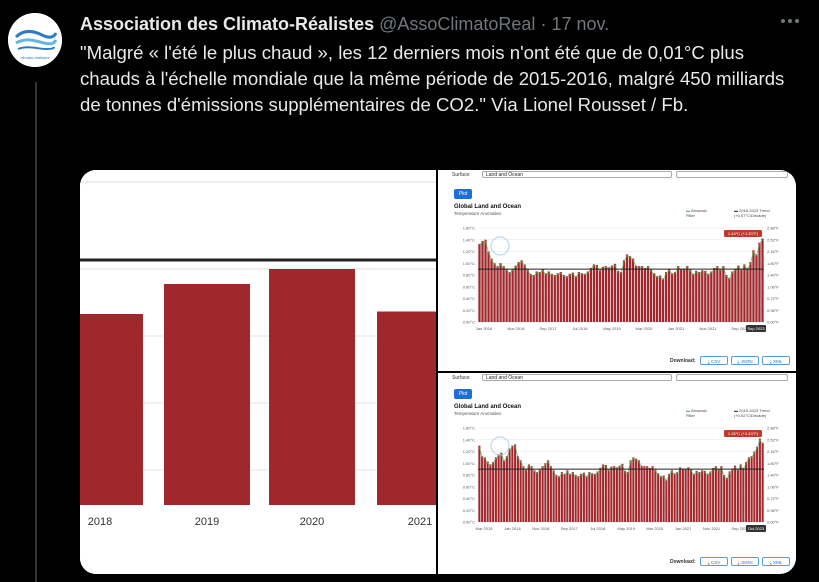 The width and height of the screenshot is (819, 582). Describe the element at coordinates (469, 286) in the screenshot. I see `y-tick-label: 0.60°C` at that location.